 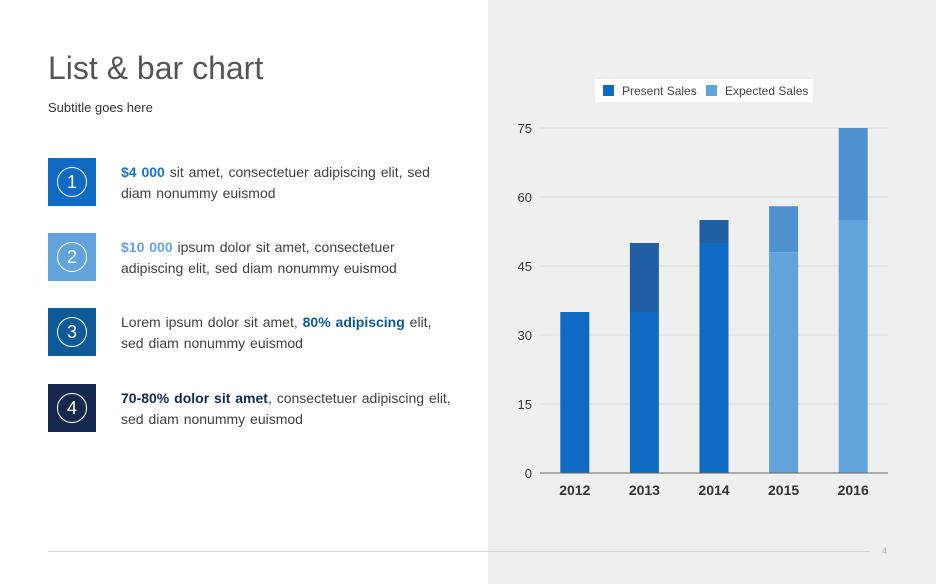 I want to click on list-number-box: 4, so click(x=72, y=408).